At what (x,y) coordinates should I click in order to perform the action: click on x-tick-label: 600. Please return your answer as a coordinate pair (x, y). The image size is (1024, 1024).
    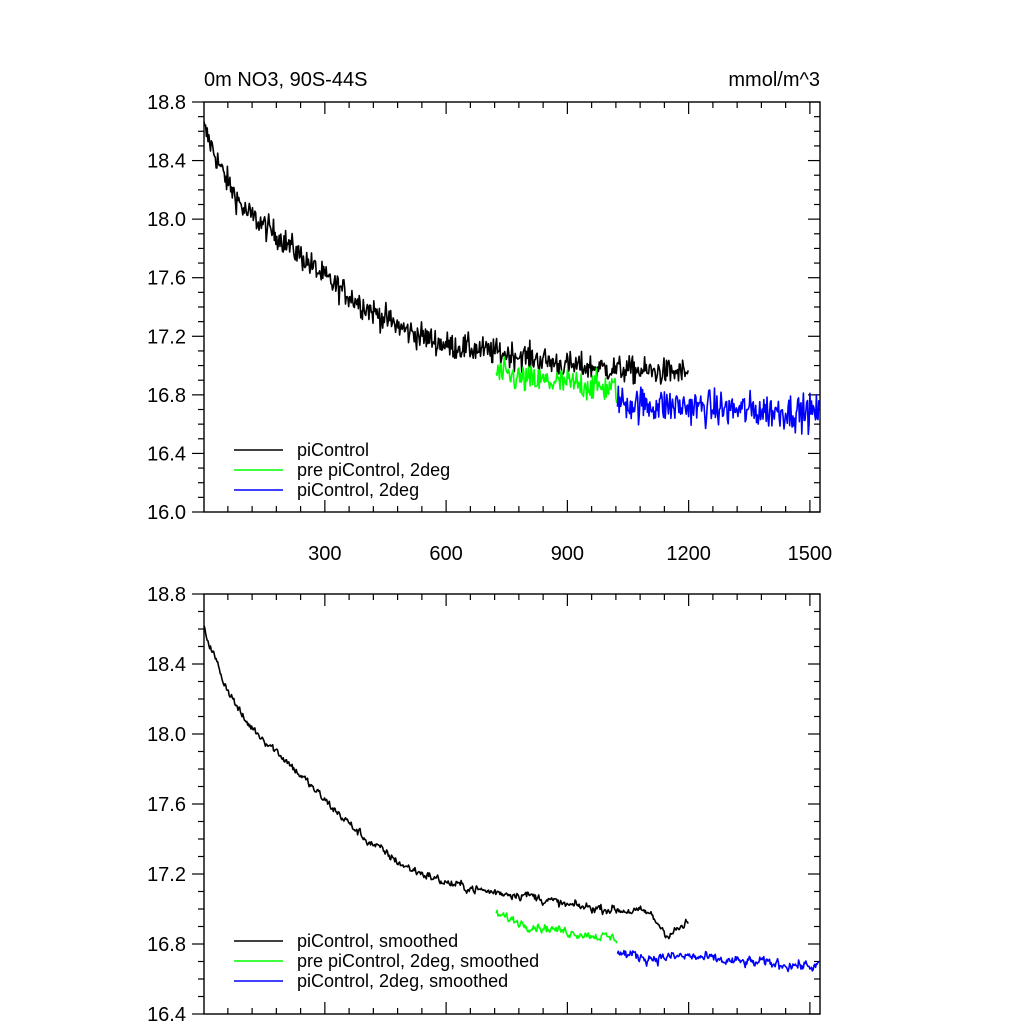
    Looking at the image, I should click on (445, 554).